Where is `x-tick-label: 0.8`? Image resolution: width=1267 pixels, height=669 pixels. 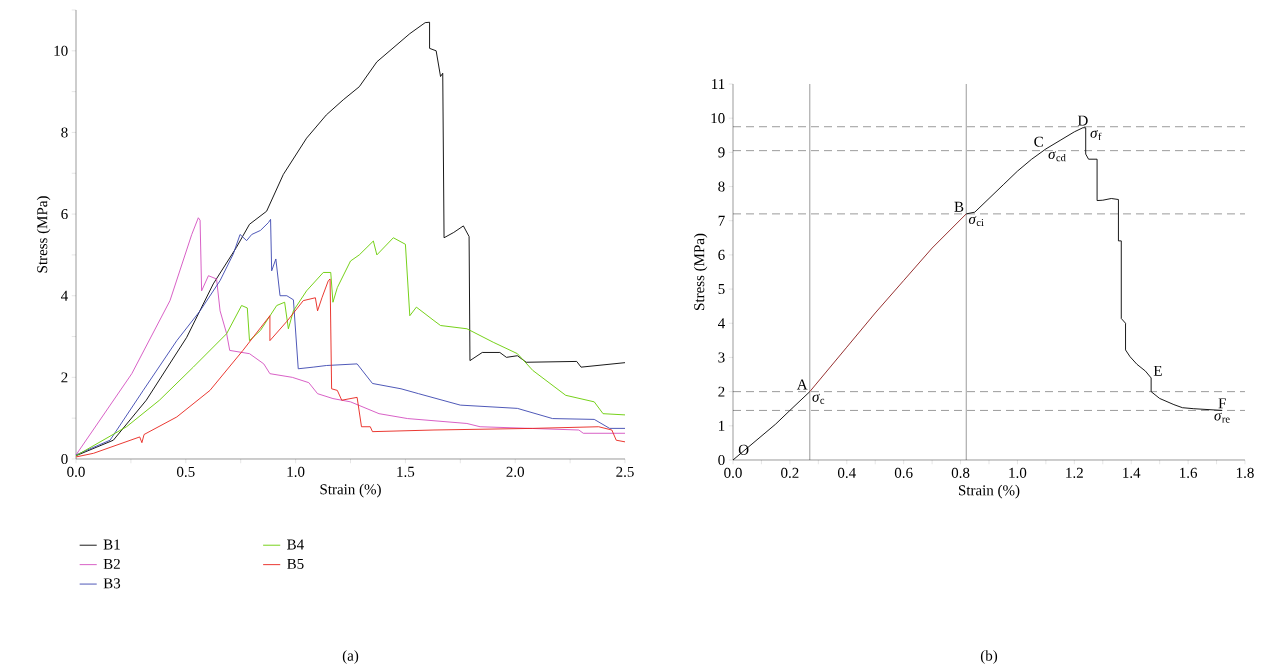
x-tick-label: 0.8 is located at coordinates (960, 472).